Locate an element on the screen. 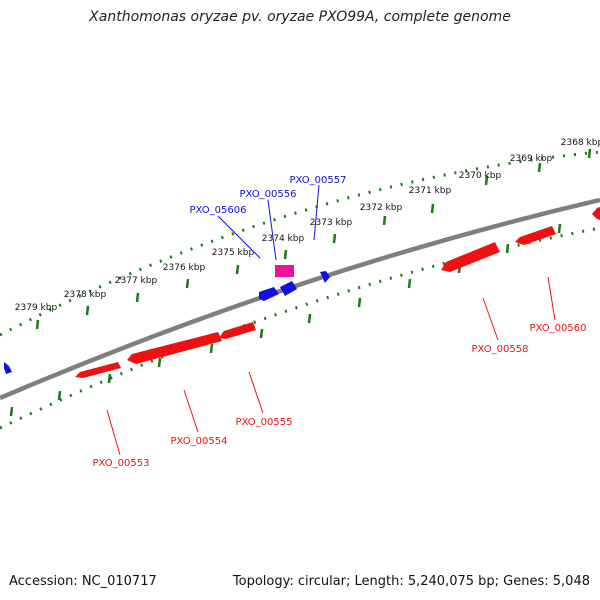 This screenshot has width=600, height=600. gene-label-pxo00556: PXO_00556 is located at coordinates (268, 194).